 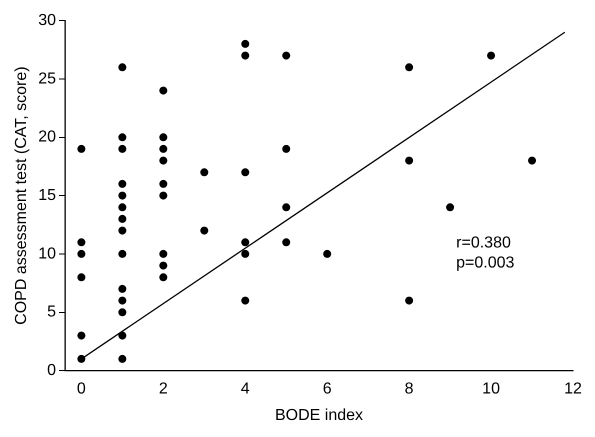 What do you see at coordinates (327, 389) in the screenshot?
I see `x-tick-label: 6` at bounding box center [327, 389].